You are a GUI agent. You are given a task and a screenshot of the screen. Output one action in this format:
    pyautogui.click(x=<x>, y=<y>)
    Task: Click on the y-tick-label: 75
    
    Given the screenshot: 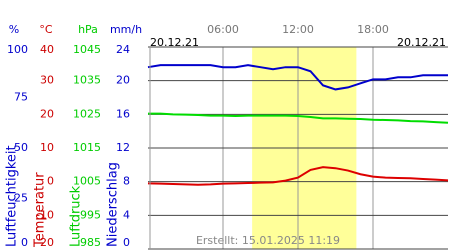 What is the action you would take?
    pyautogui.click(x=21, y=97)
    